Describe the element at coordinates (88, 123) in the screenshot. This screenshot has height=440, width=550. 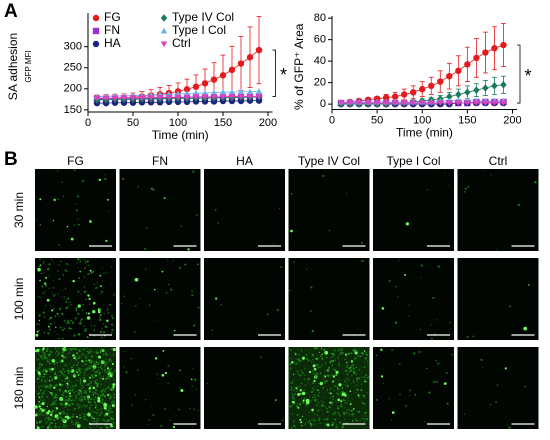
I see `x-tick-label: 0` at that location.